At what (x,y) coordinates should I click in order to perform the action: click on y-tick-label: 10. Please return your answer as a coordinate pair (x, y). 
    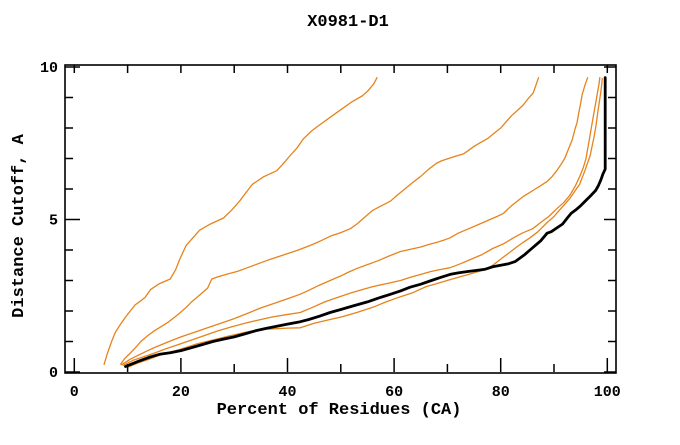
    Looking at the image, I should click on (49, 68).